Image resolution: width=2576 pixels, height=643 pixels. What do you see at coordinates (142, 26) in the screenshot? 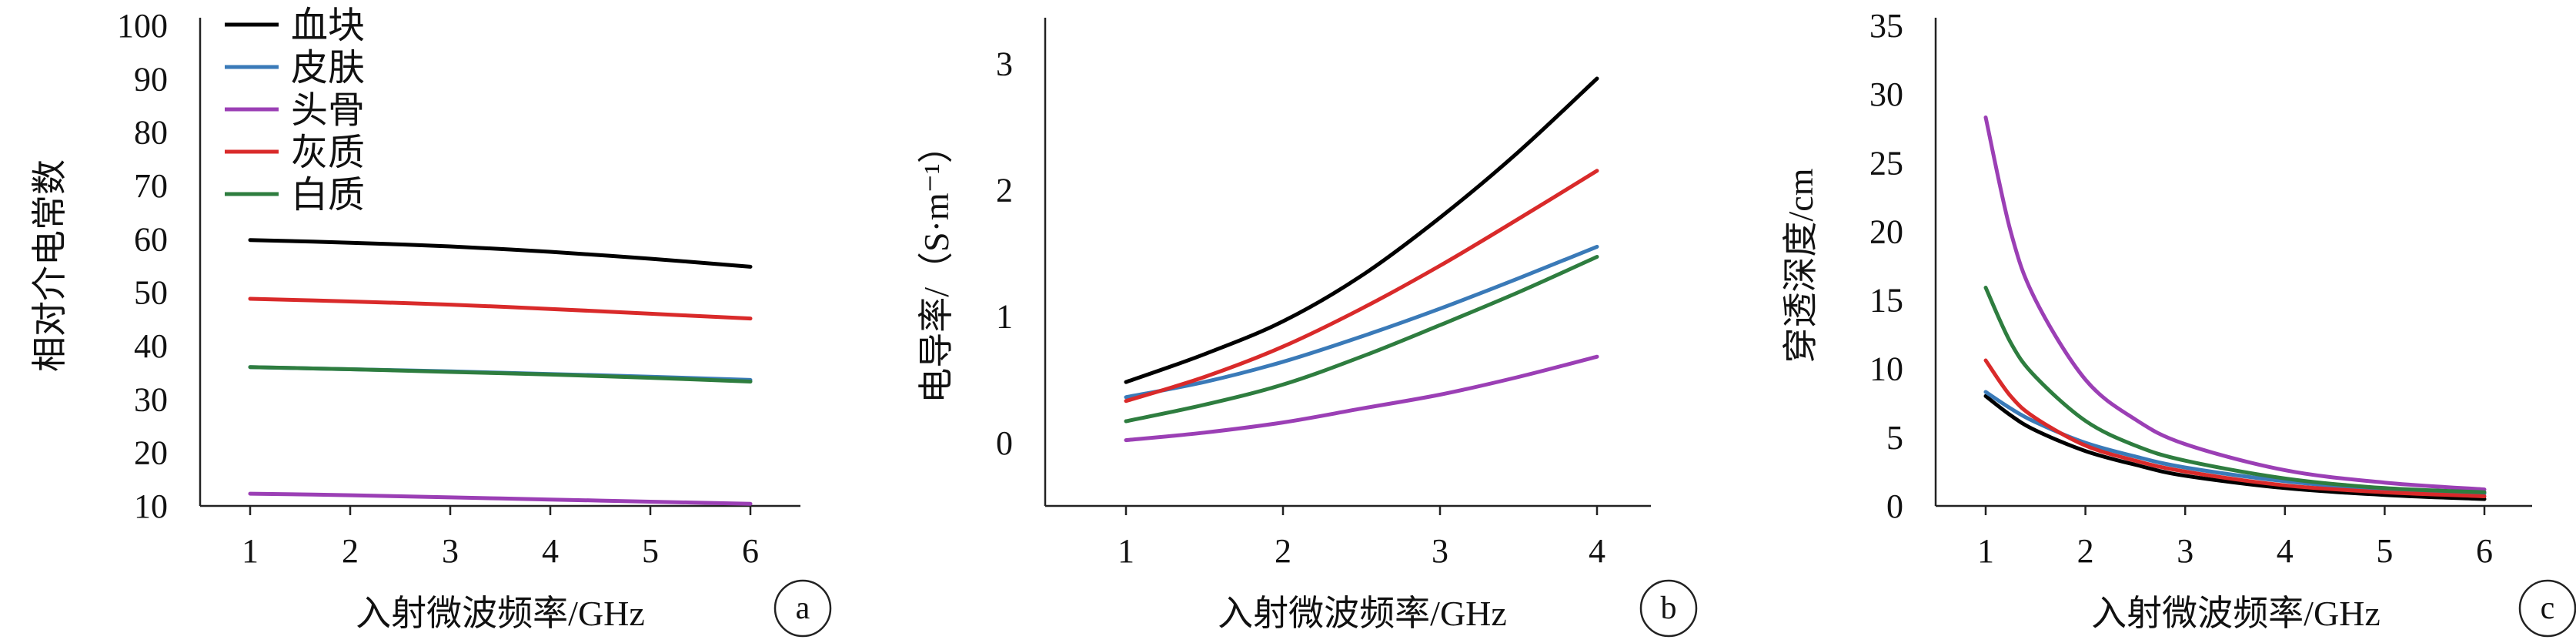
I see `y-tick-label: 100` at bounding box center [142, 26].